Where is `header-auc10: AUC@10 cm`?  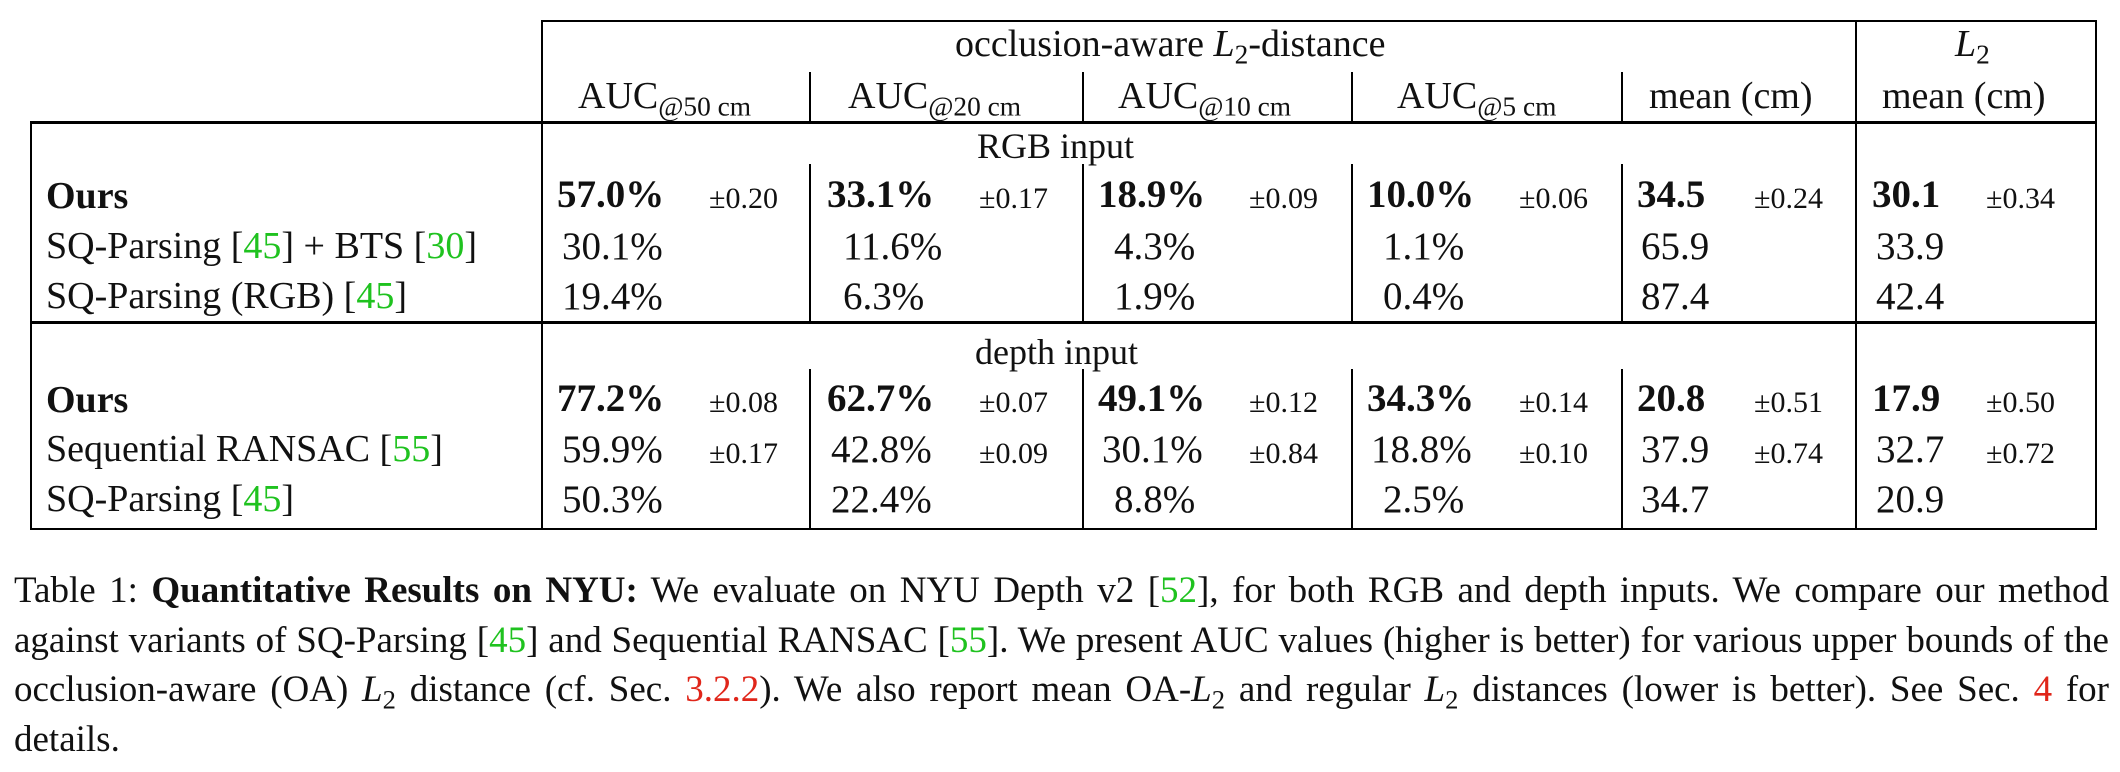 header-auc10: AUC@10 cm is located at coordinates (1205, 98).